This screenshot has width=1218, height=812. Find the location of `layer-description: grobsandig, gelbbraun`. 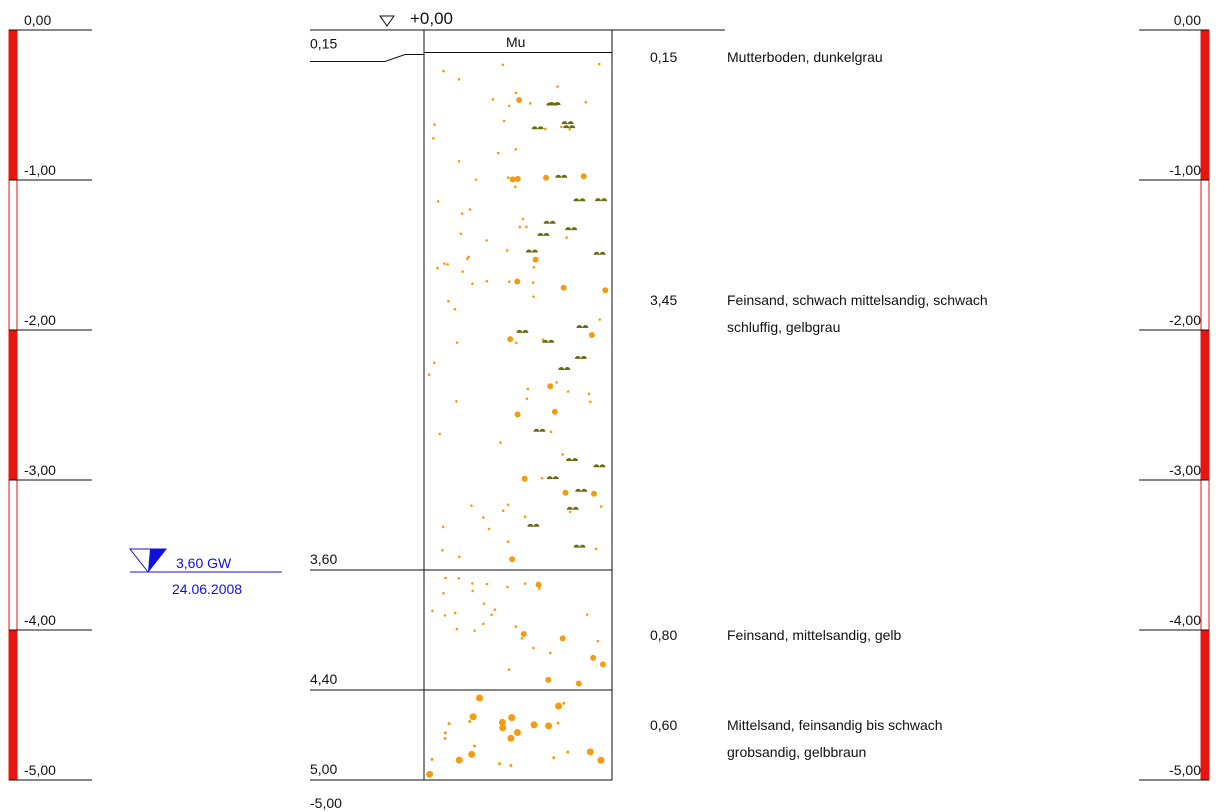

layer-description: grobsandig, gelbbraun is located at coordinates (796, 752).